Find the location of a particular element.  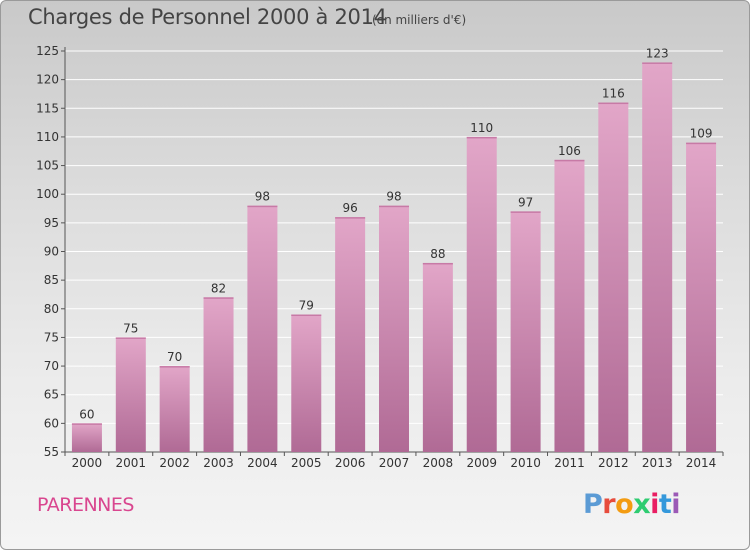

bar-2012 is located at coordinates (613, 277).